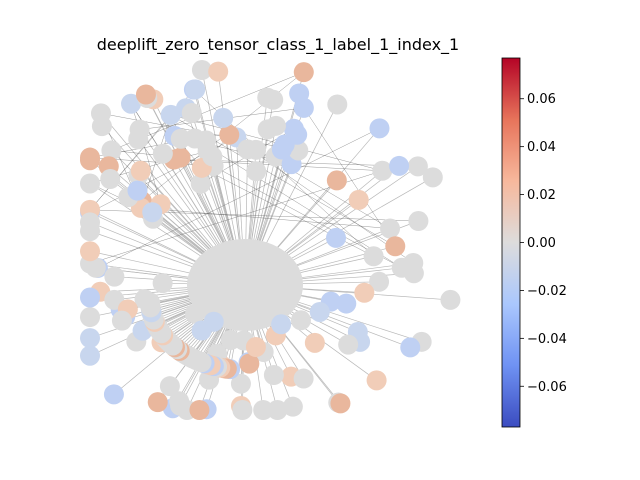 This screenshot has width=640, height=480. Describe the element at coordinates (547, 387) in the screenshot. I see `colorbar-tick-label: −0.06` at that location.